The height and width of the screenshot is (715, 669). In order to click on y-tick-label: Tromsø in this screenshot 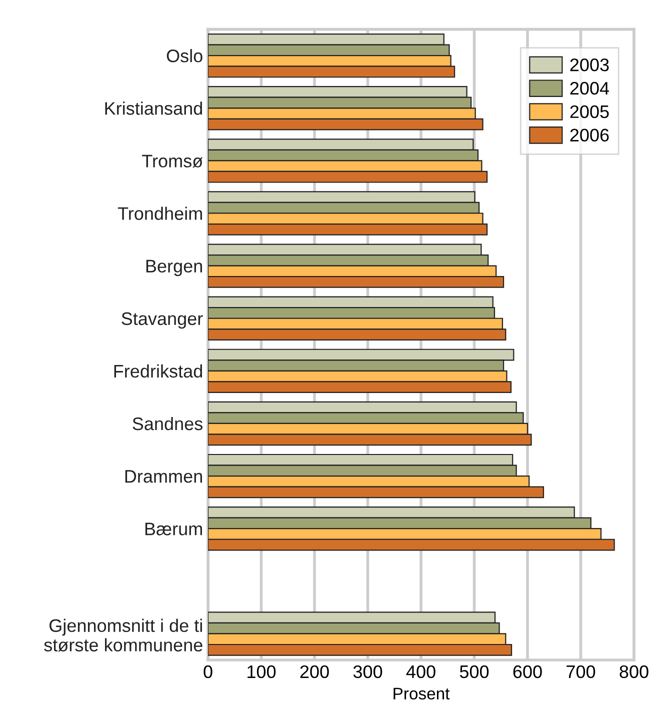, I will do `click(172, 161)`.